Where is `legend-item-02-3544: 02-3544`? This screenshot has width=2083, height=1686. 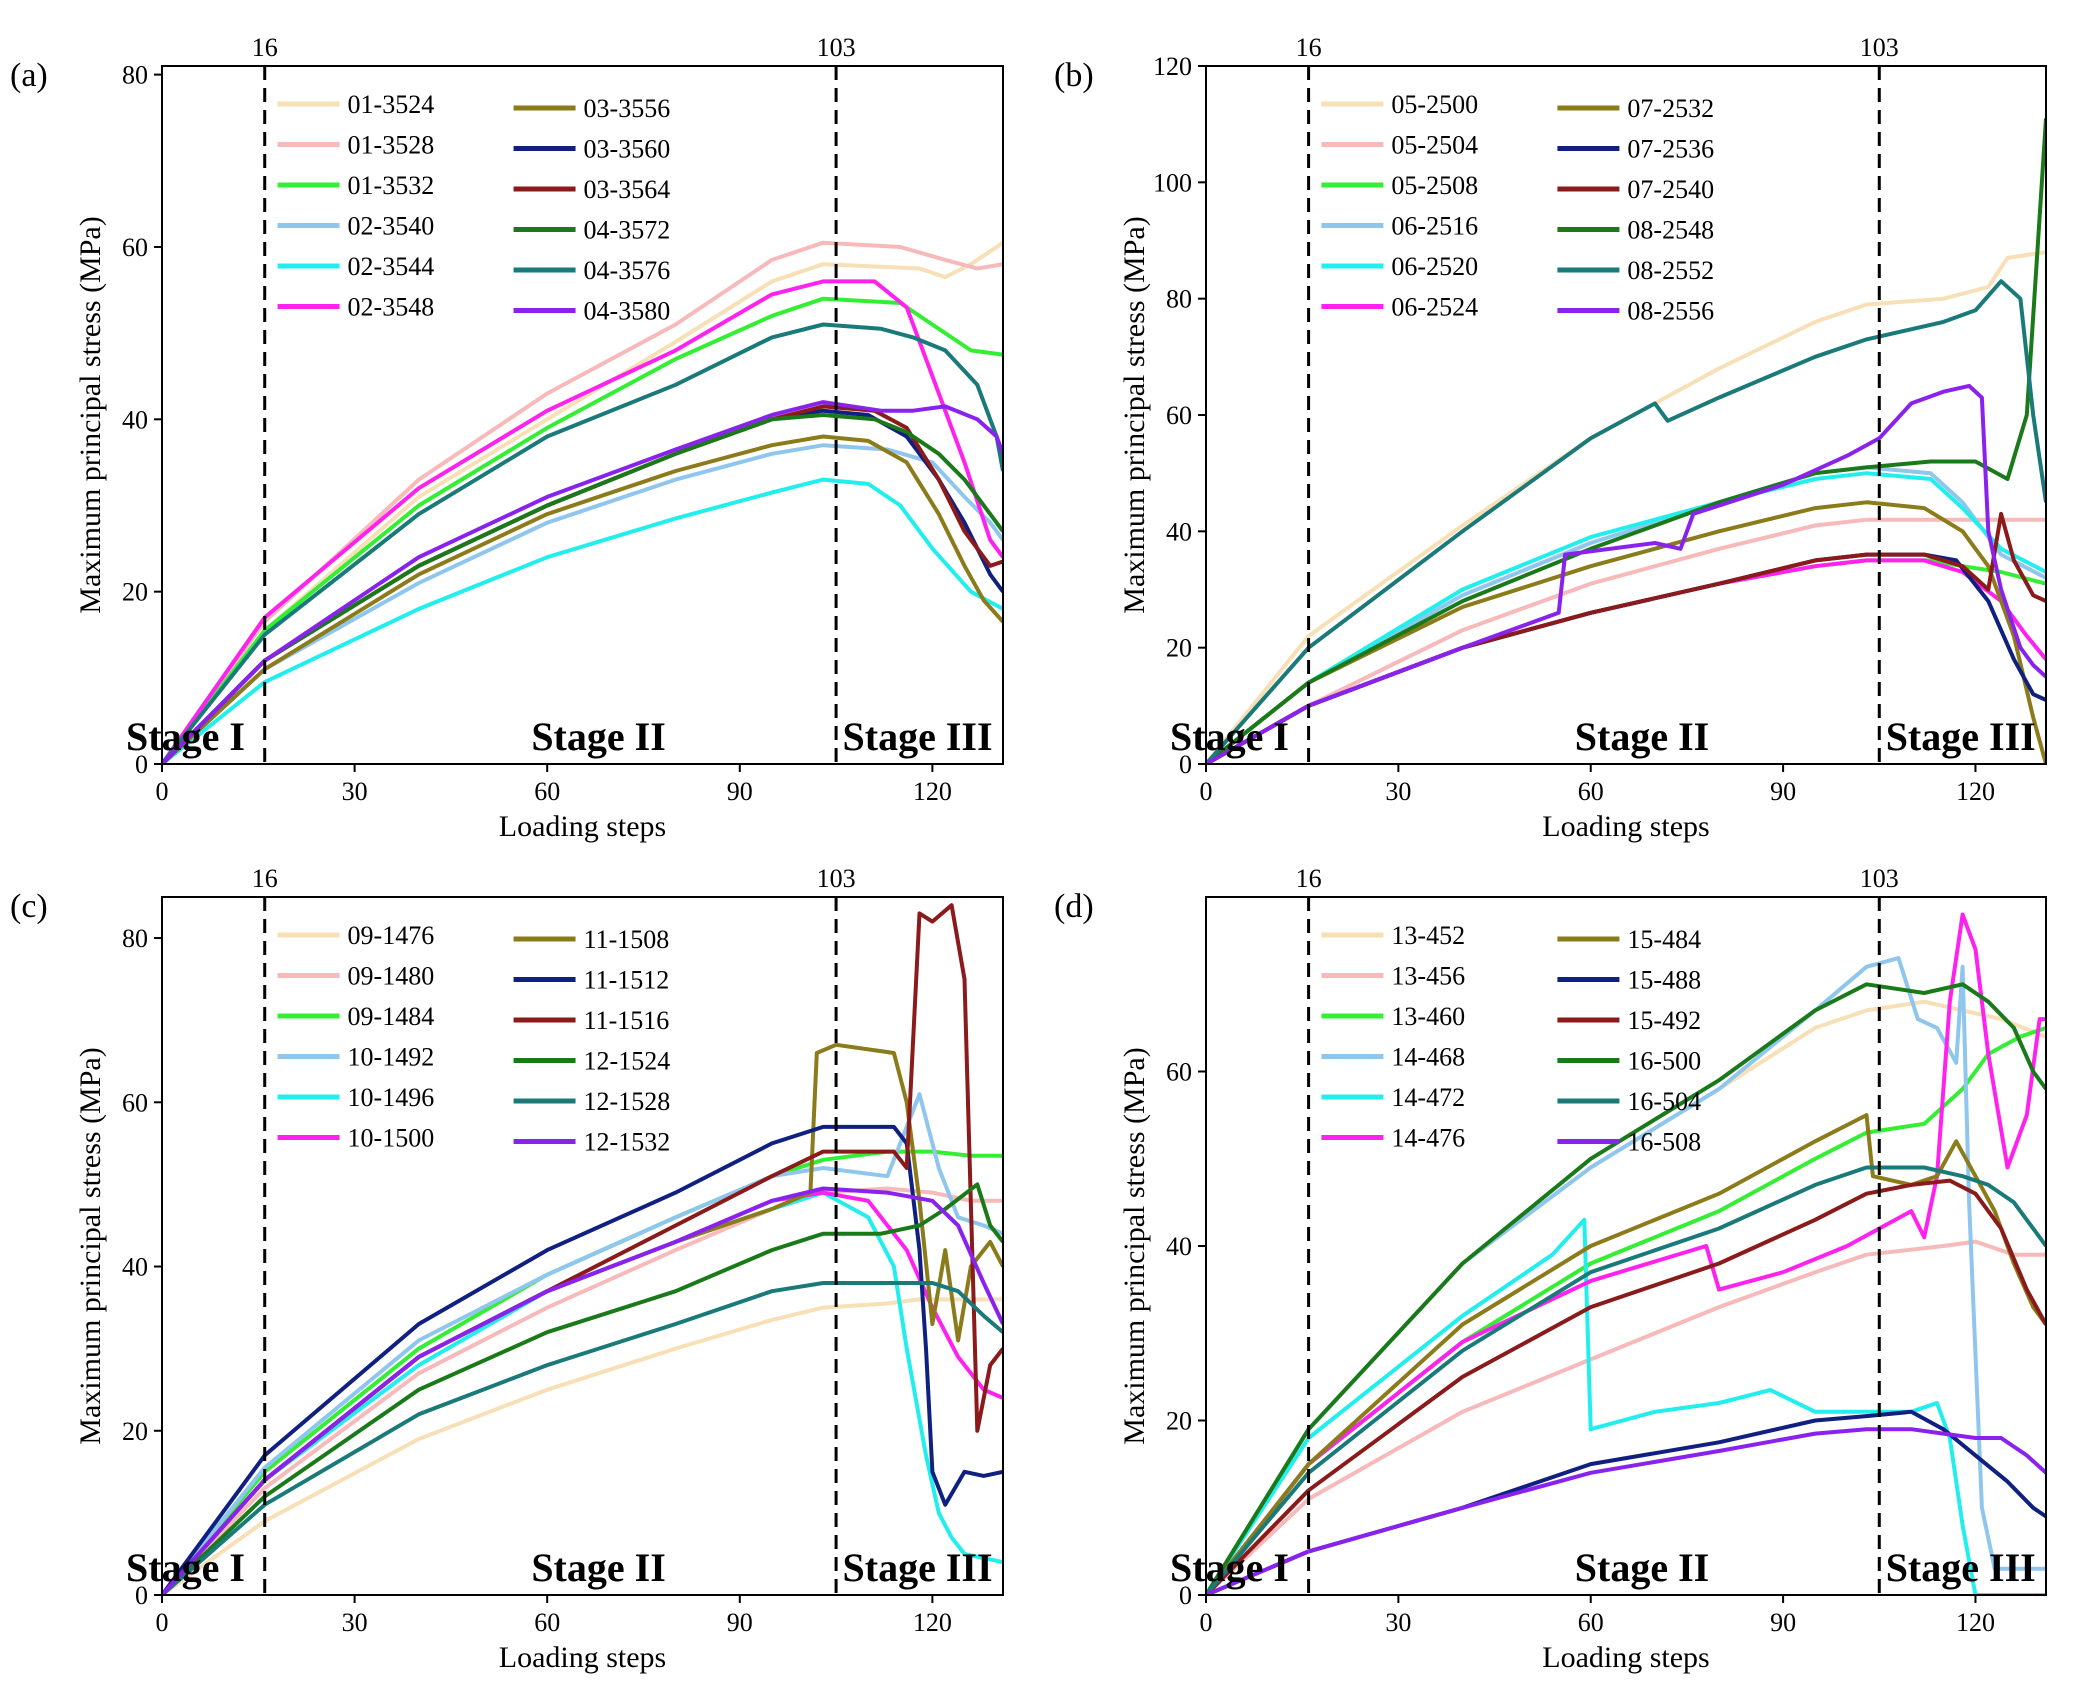 legend-item-02-3544: 02-3544 is located at coordinates (391, 266).